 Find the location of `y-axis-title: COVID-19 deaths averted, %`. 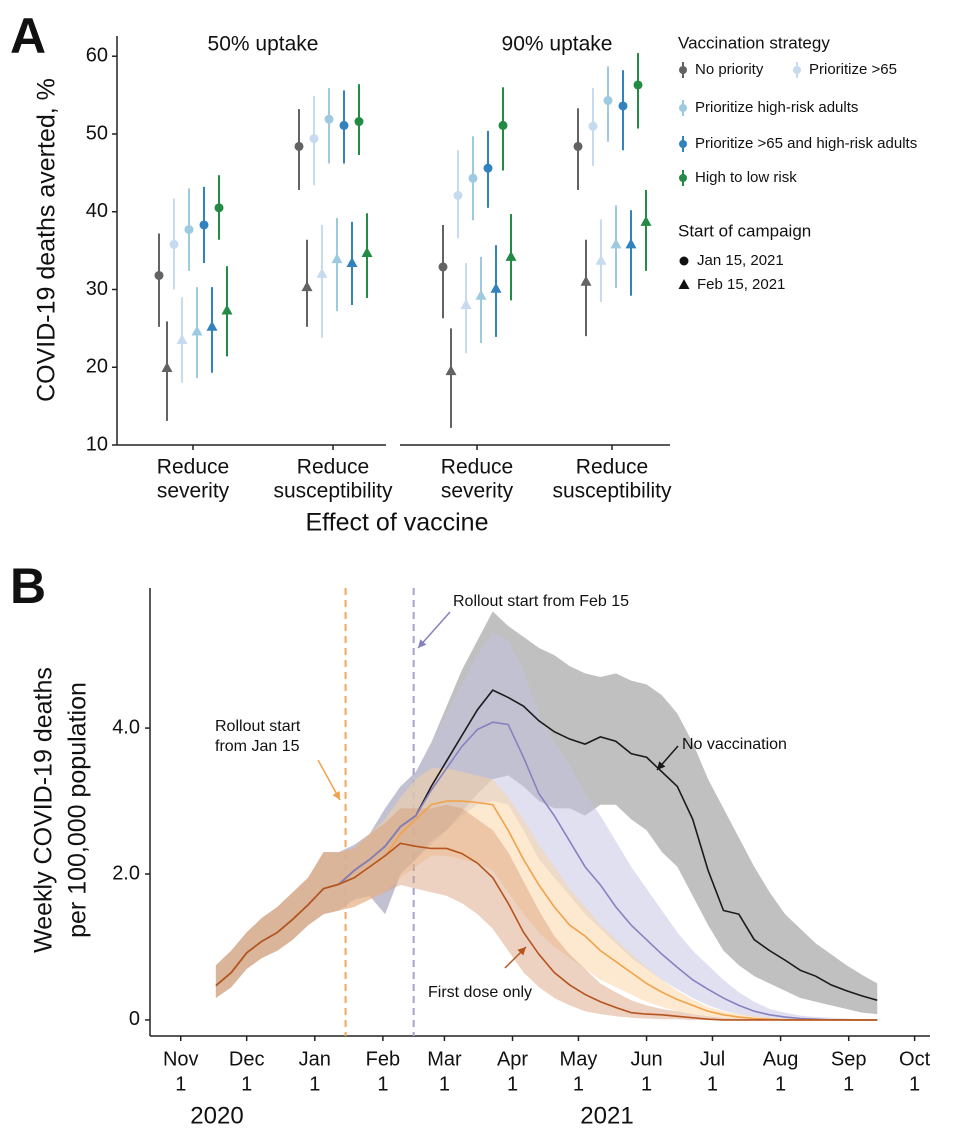

y-axis-title: COVID-19 deaths averted, % is located at coordinates (47, 240).